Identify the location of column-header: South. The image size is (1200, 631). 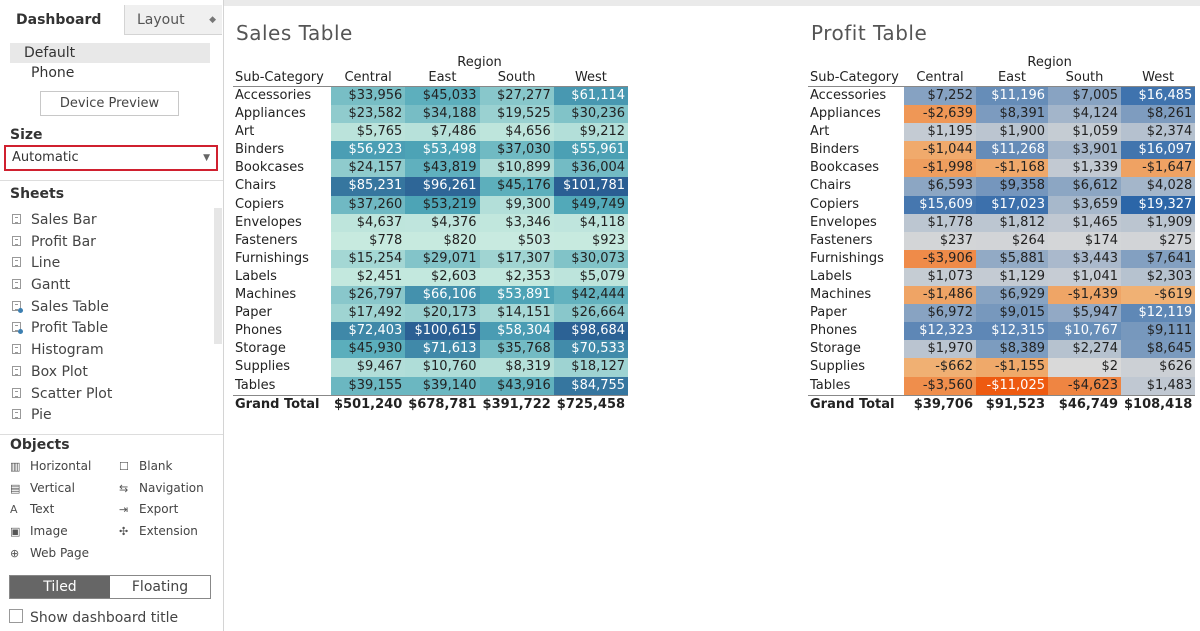
(1084, 78).